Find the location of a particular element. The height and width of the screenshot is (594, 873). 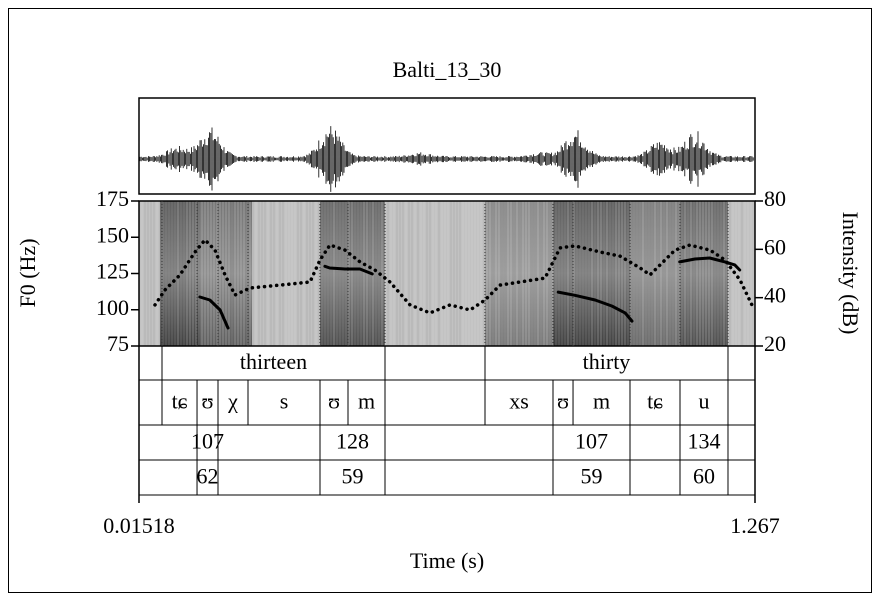

tier-label: 60 is located at coordinates (704, 476).